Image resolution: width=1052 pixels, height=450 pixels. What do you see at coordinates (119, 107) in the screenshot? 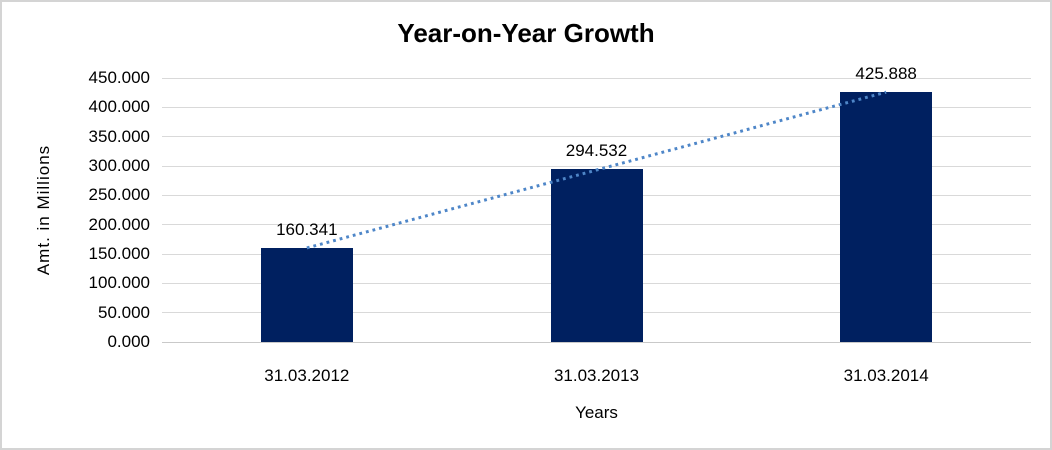
I see `y-tick-label: 400.000` at bounding box center [119, 107].